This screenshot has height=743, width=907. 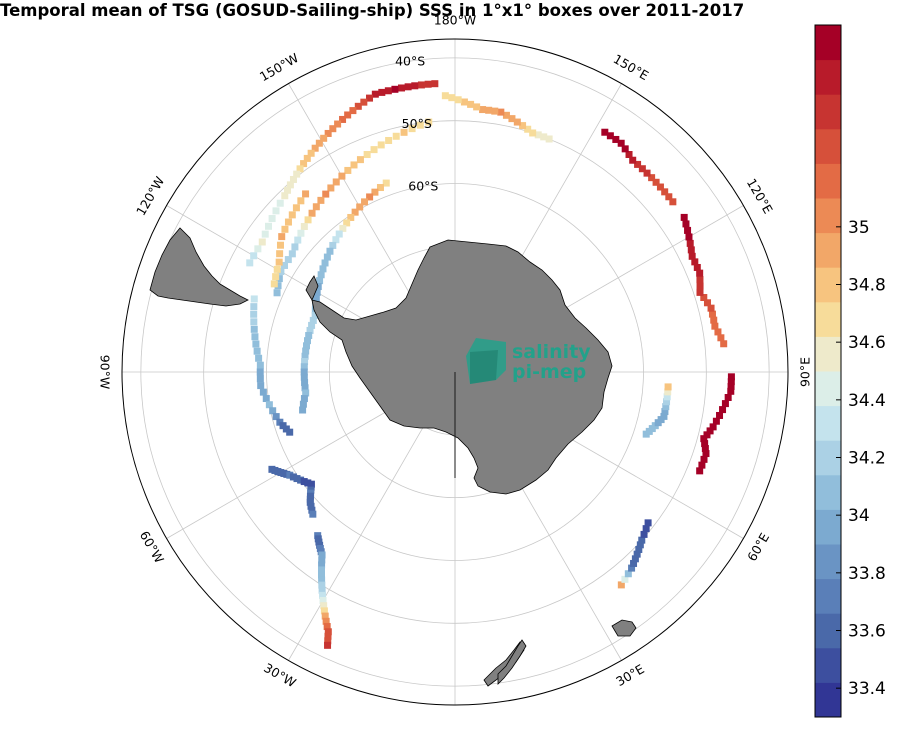 What do you see at coordinates (512, 662) in the screenshot?
I see `new-zealand-north` at bounding box center [512, 662].